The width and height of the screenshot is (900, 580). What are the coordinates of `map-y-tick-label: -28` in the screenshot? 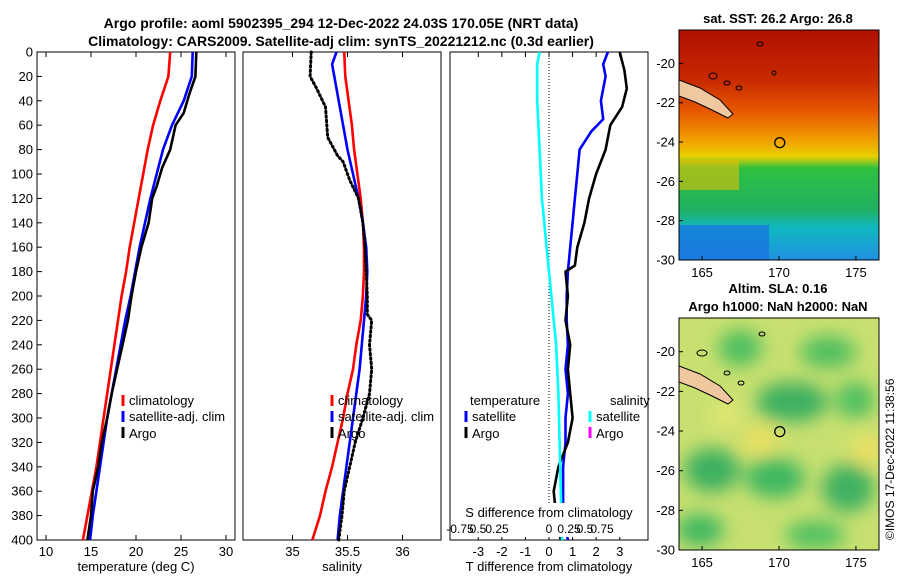 It's located at (665, 220).